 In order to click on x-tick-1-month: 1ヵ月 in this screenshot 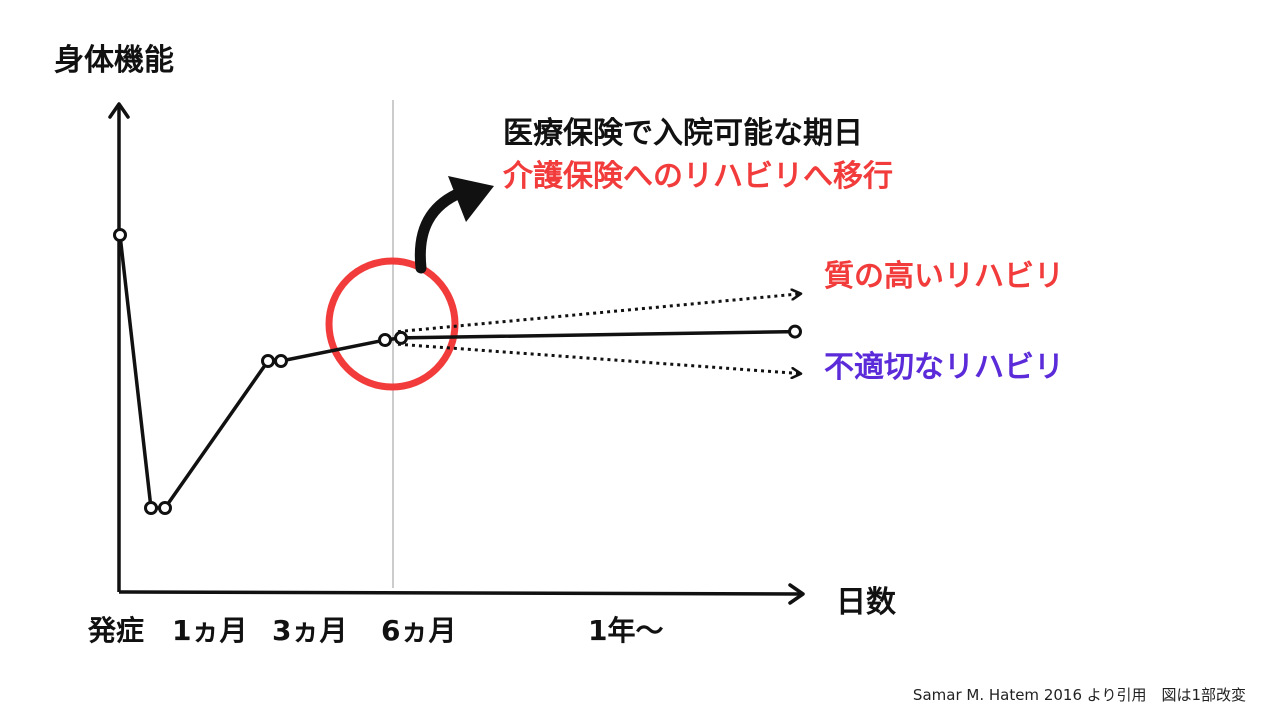, I will do `click(209, 630)`.